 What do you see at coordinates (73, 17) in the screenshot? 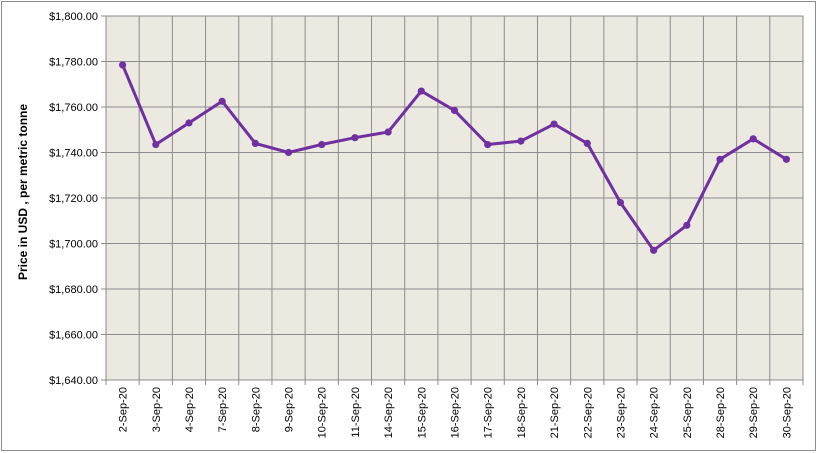
I see `y-tick-label: $1,800.00` at bounding box center [73, 17].